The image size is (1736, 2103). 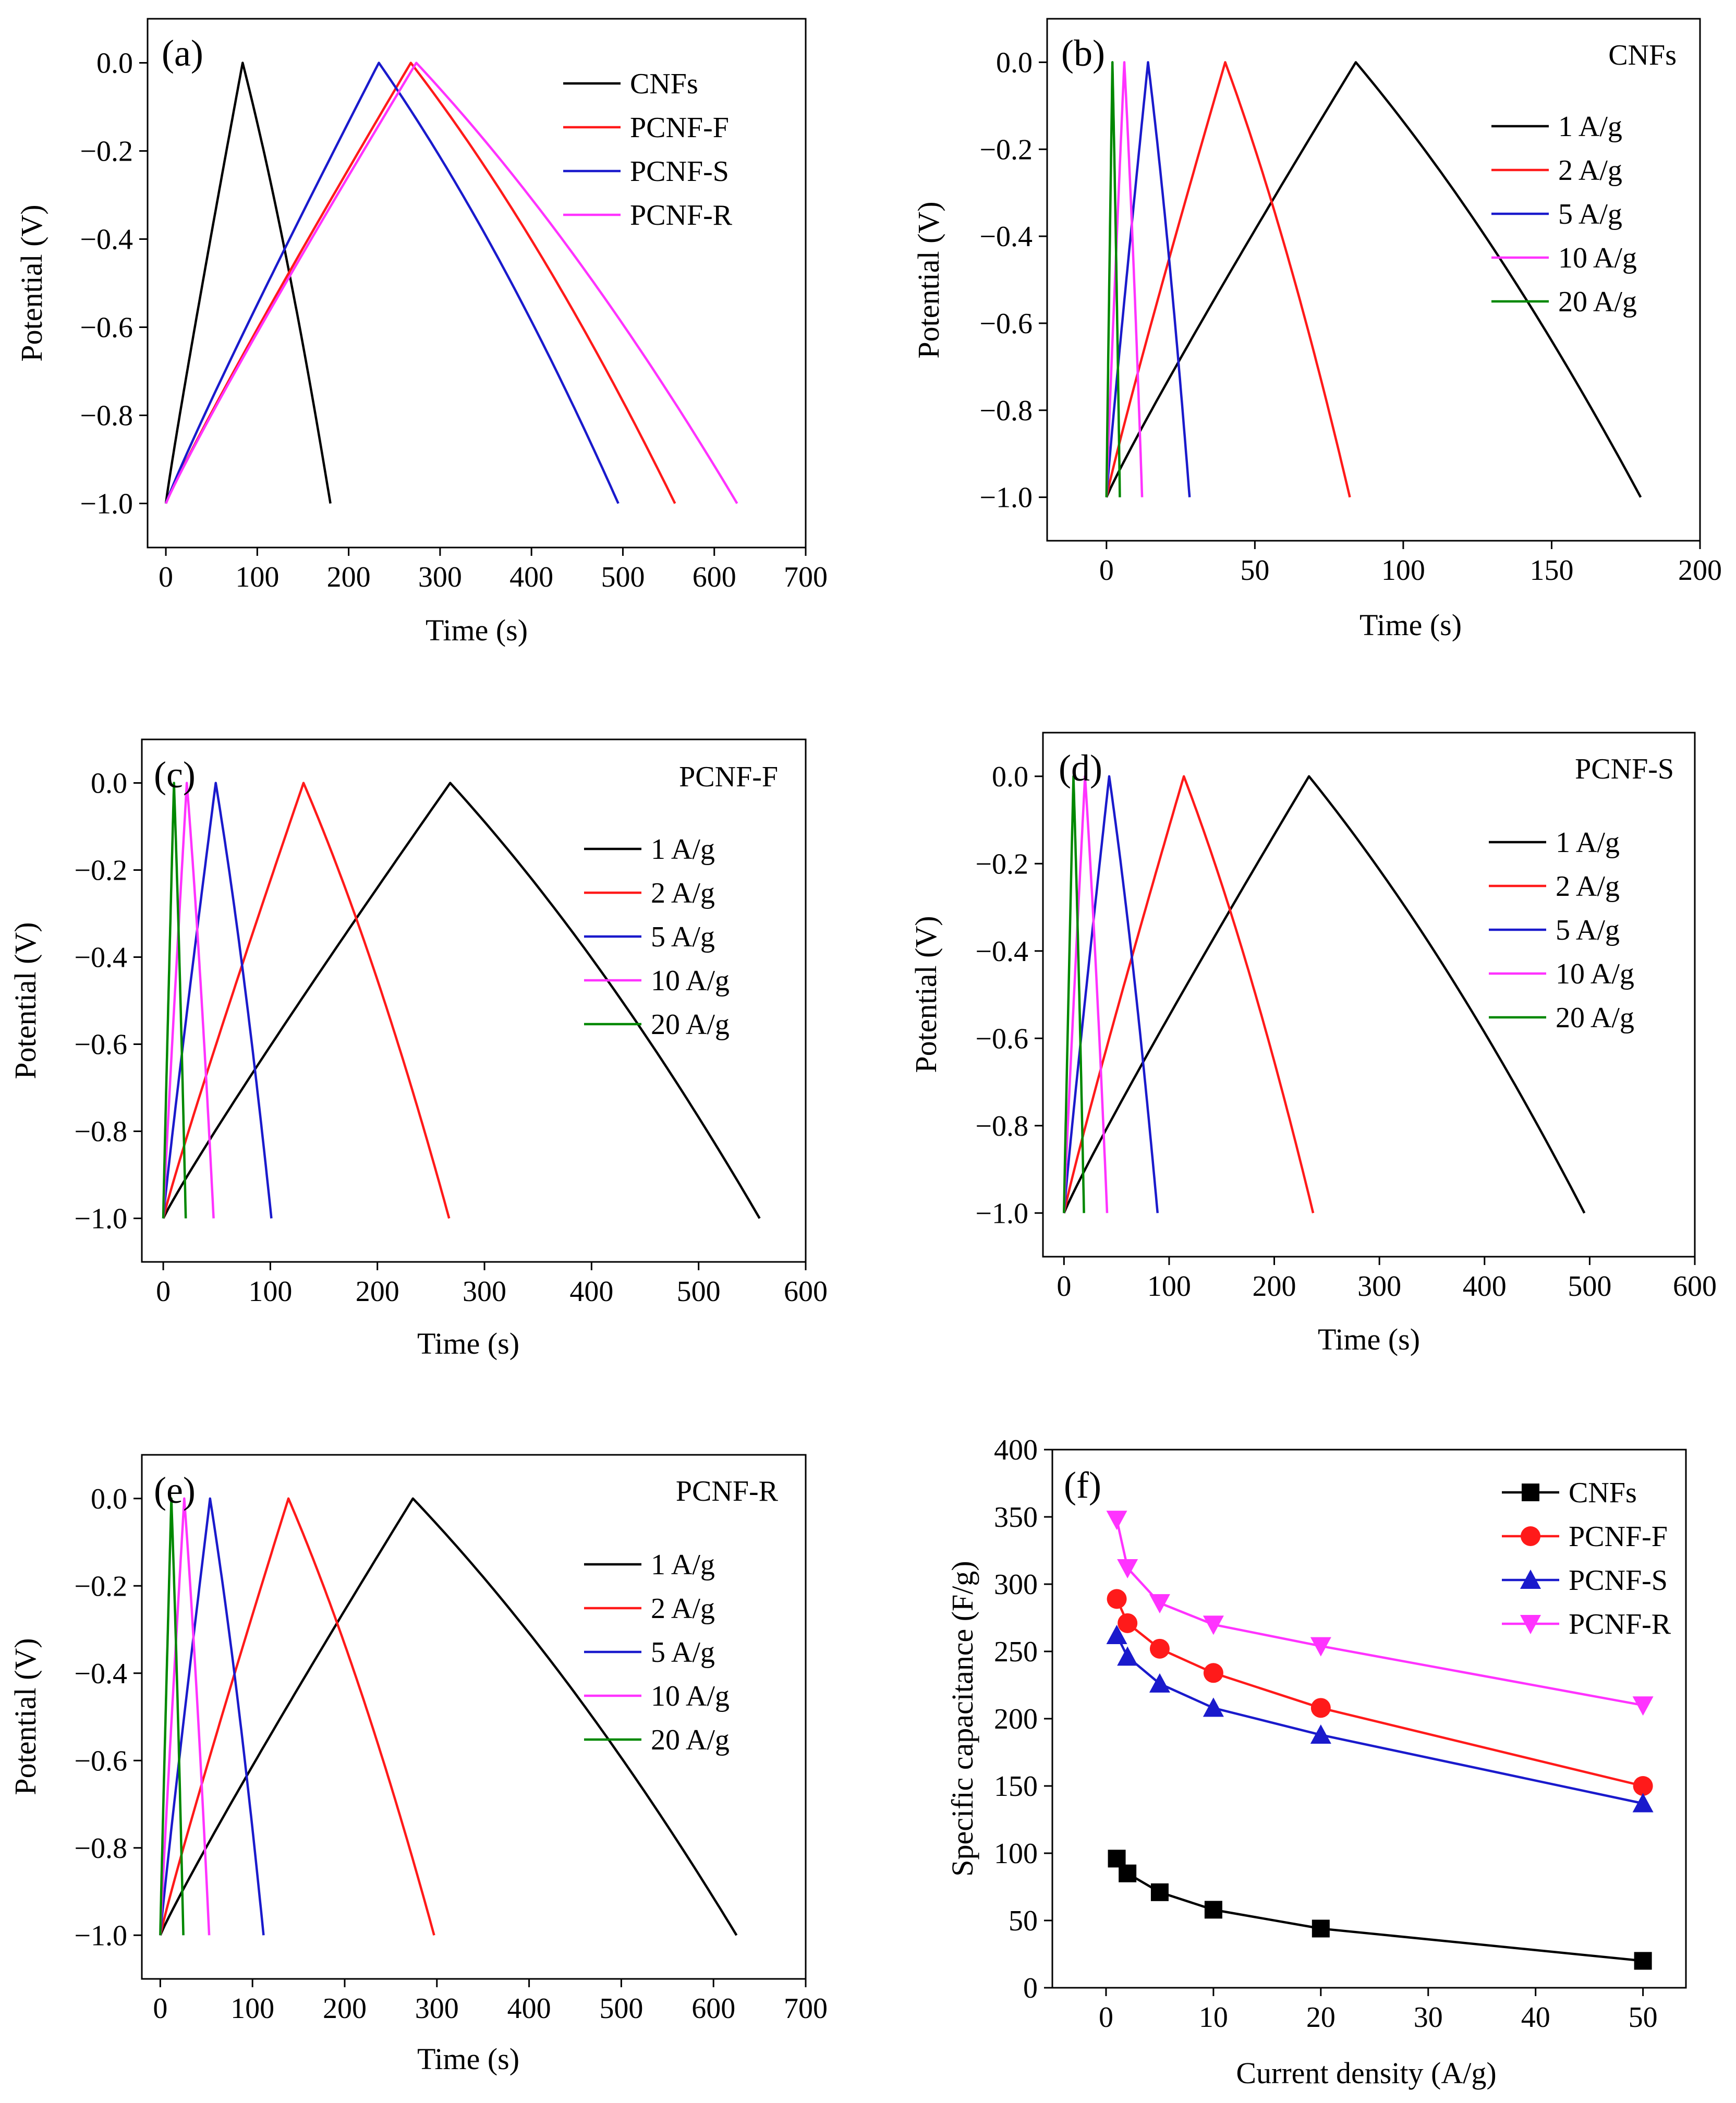 I want to click on panel-e-x-axis-label: Time (s), so click(x=468, y=2059).